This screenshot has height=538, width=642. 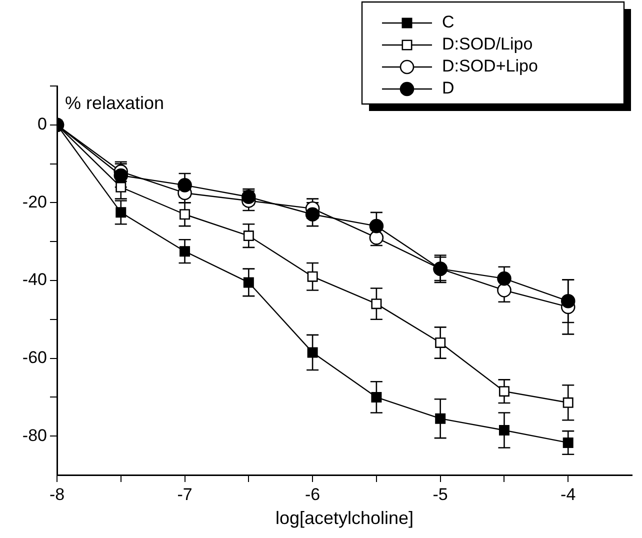 What do you see at coordinates (312, 494) in the screenshot?
I see `x-tick-label: -6` at bounding box center [312, 494].